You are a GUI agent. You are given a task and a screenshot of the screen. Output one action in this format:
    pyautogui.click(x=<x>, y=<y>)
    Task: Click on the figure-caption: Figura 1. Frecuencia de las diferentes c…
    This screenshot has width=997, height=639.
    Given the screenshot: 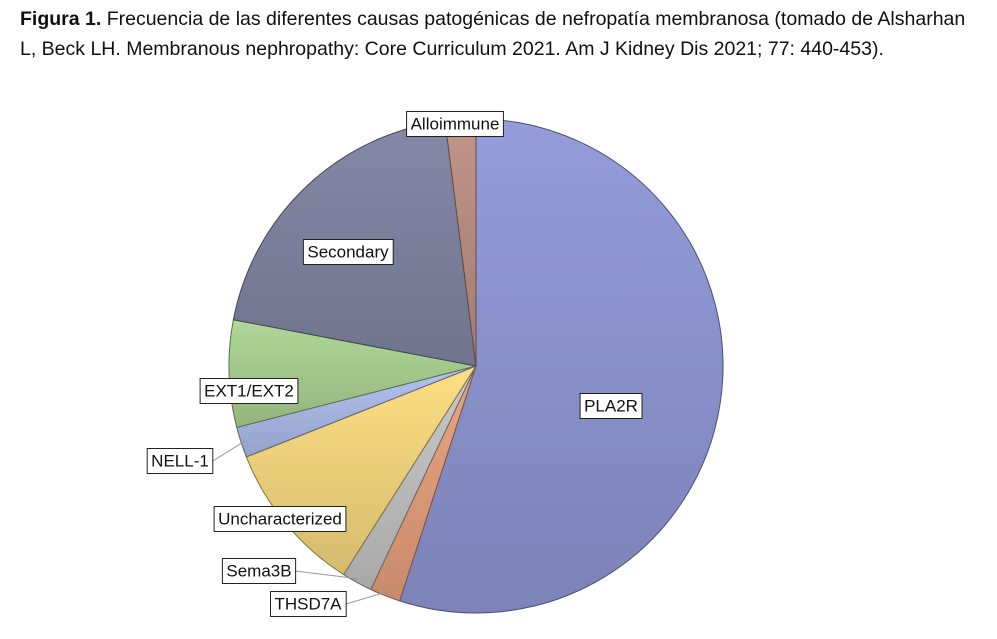 What is the action you would take?
    pyautogui.click(x=500, y=34)
    